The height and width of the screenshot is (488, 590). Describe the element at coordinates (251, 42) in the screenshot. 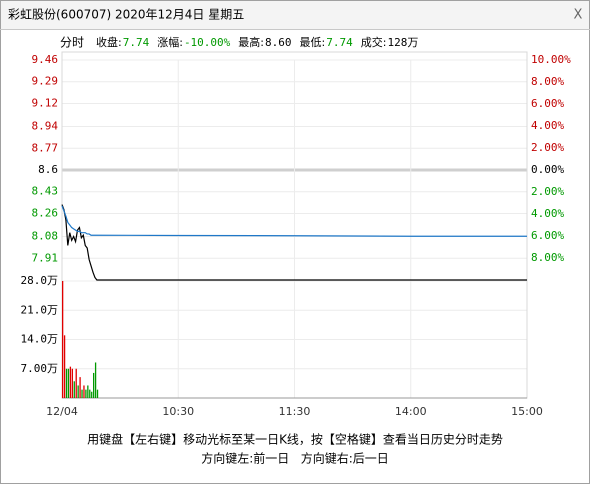

I see `info-label: 最高:` at that location.